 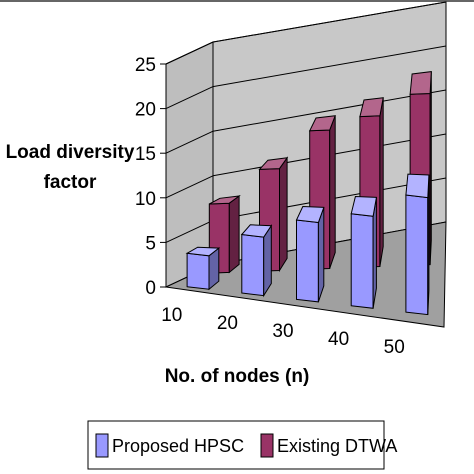 I want to click on y-tick-label: 5, so click(x=150, y=243).